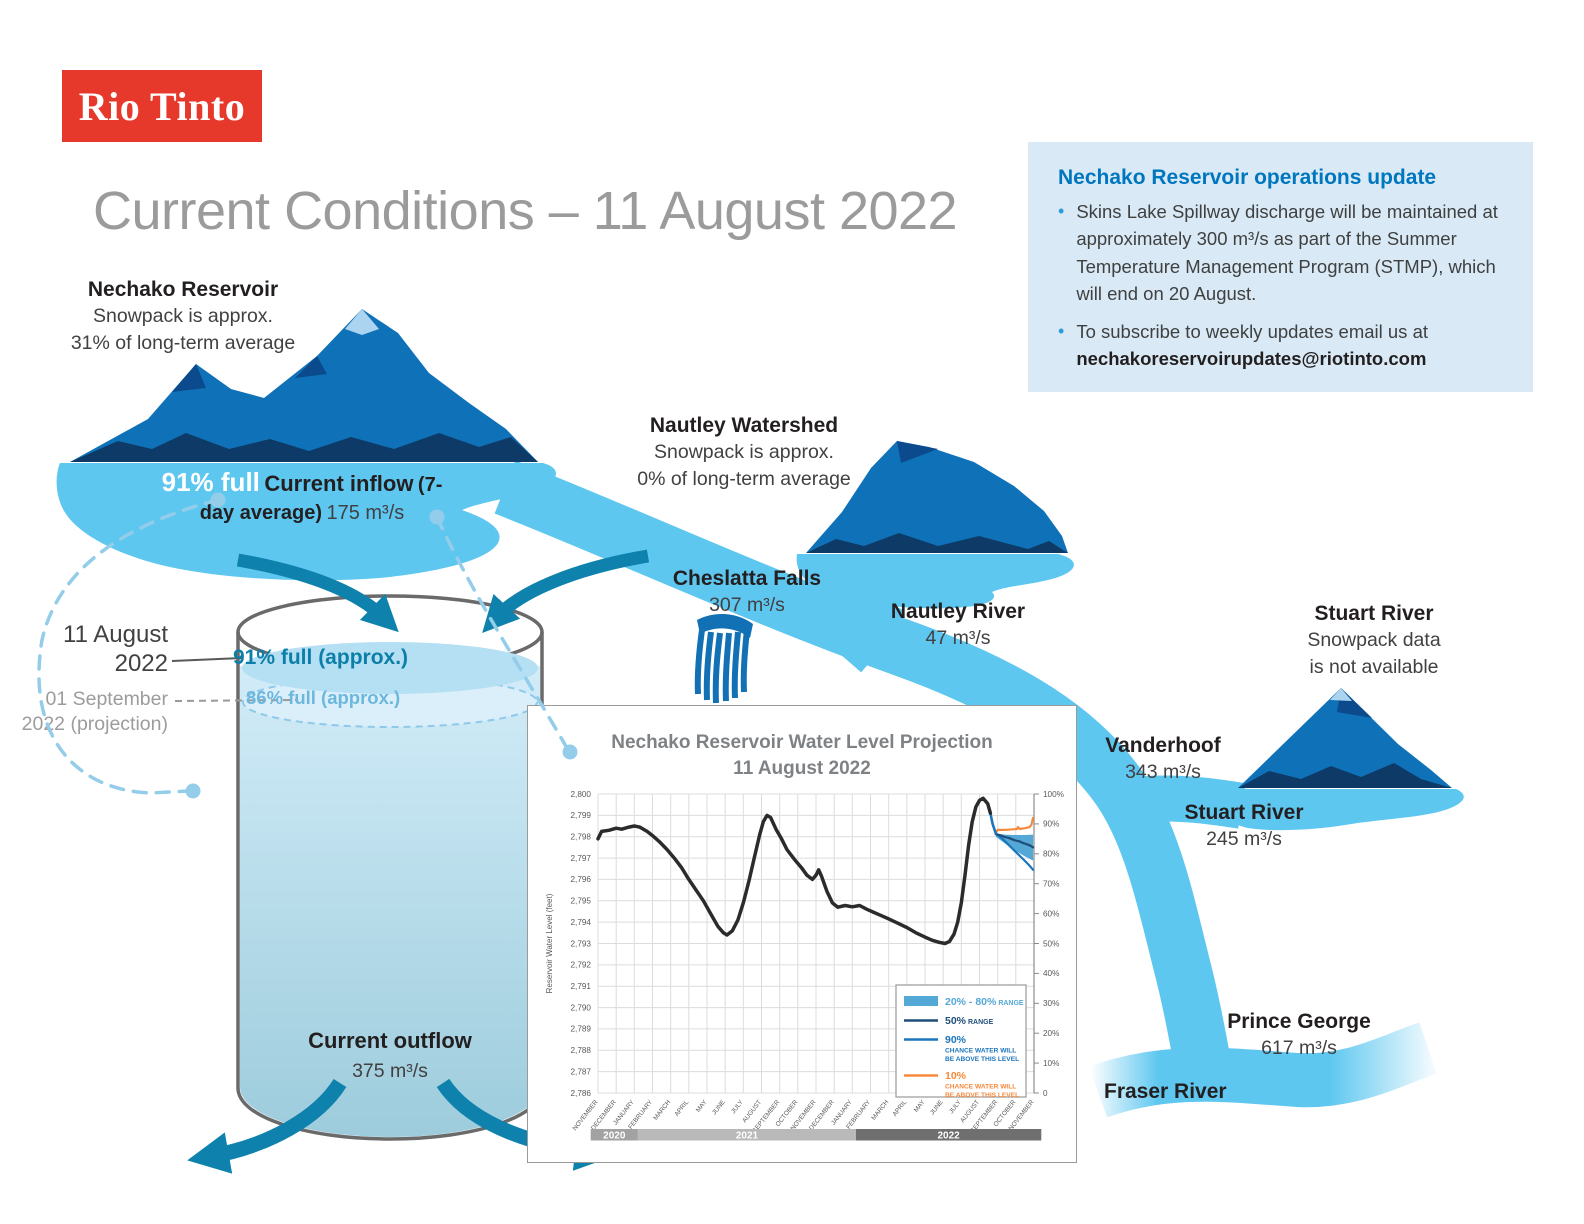 The width and height of the screenshot is (1584, 1224). What do you see at coordinates (1051, 1033) in the screenshot?
I see `svg-text: 20%` at bounding box center [1051, 1033].